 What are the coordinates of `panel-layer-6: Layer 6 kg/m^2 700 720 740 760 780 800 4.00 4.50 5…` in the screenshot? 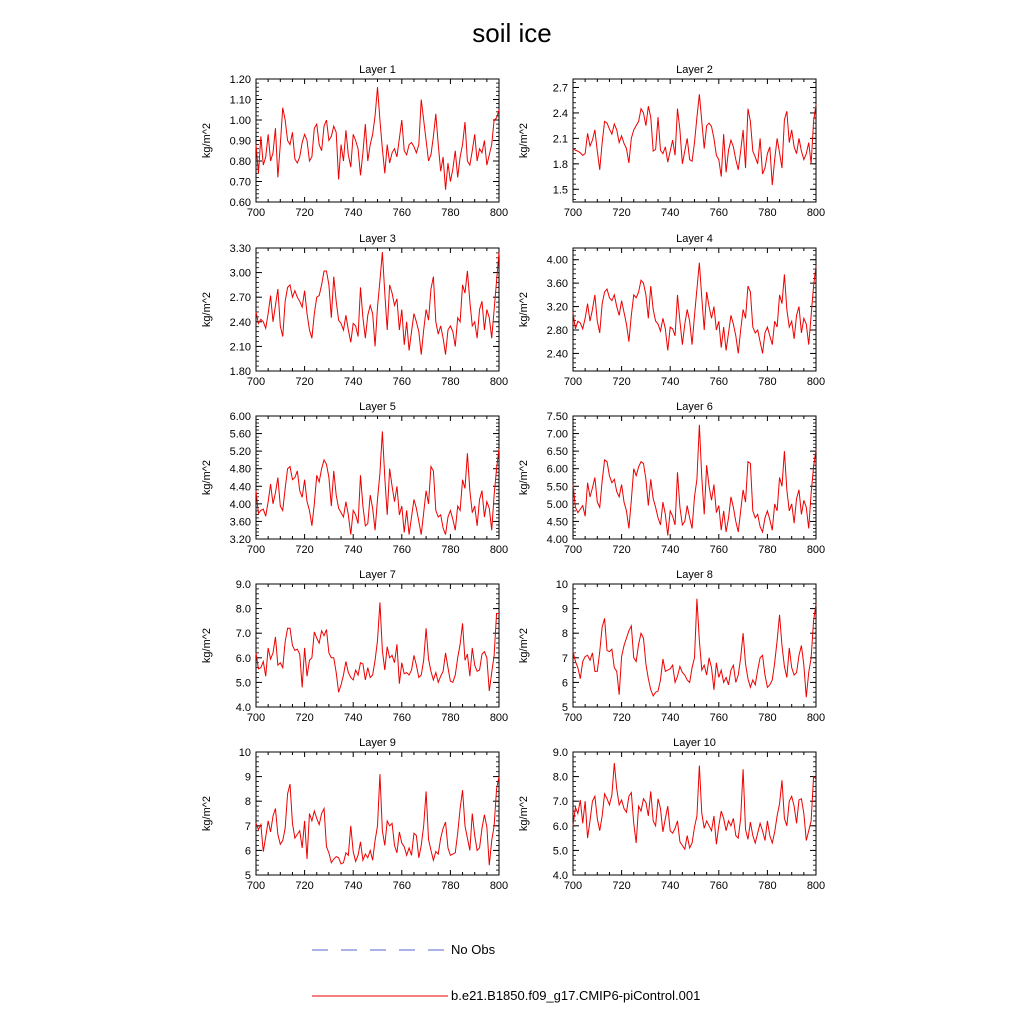 It's located at (671, 478).